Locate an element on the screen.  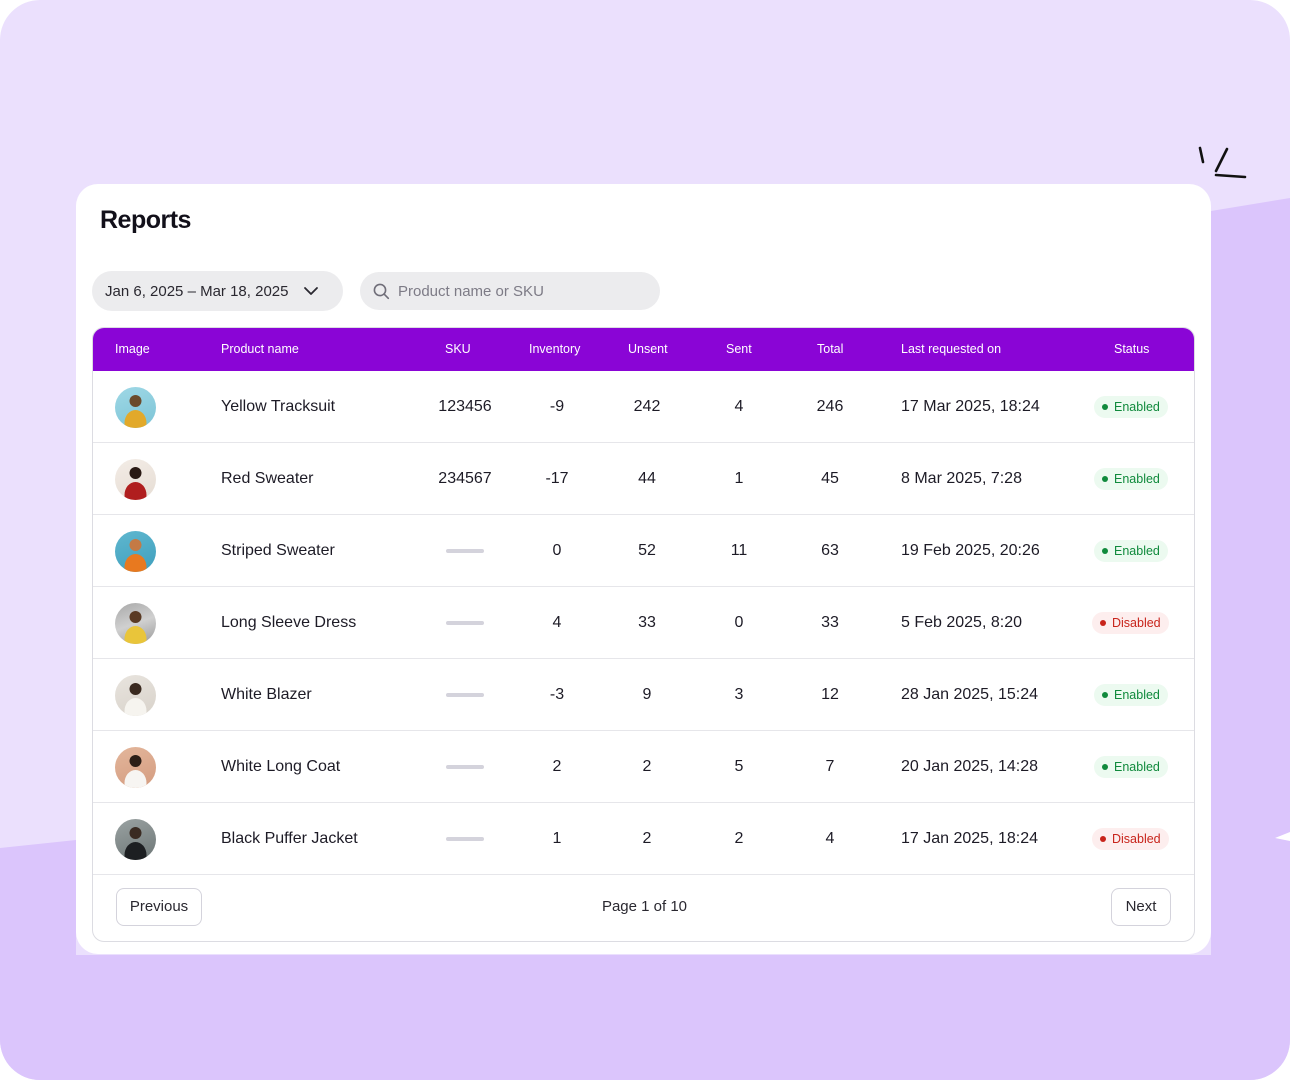
inventory-value: 4 is located at coordinates (557, 622).